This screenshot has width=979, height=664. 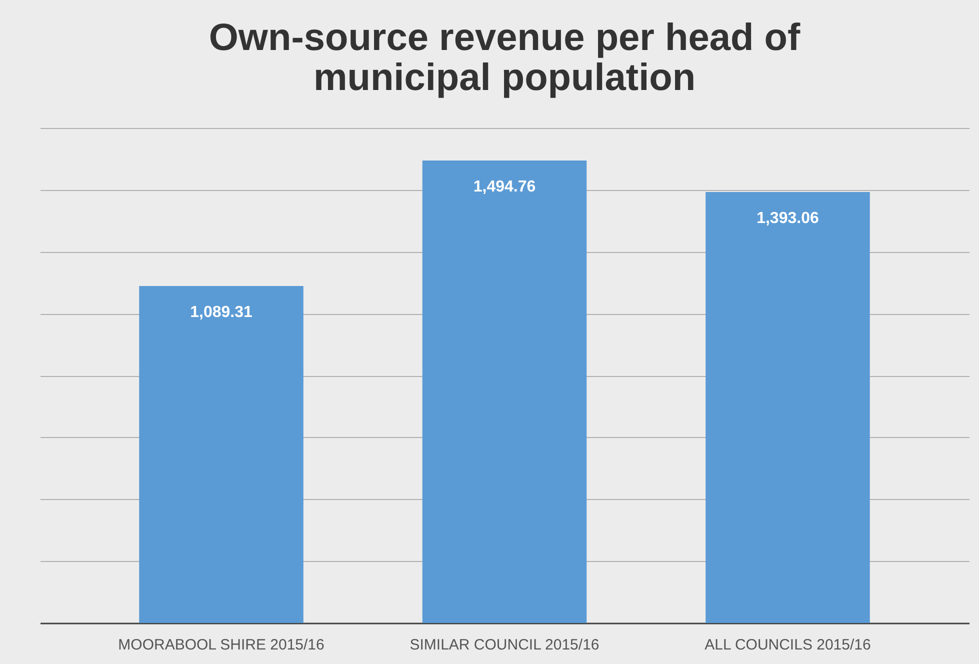 I want to click on x-tick-label: ALL COUNCILS 2015/16, so click(x=787, y=645).